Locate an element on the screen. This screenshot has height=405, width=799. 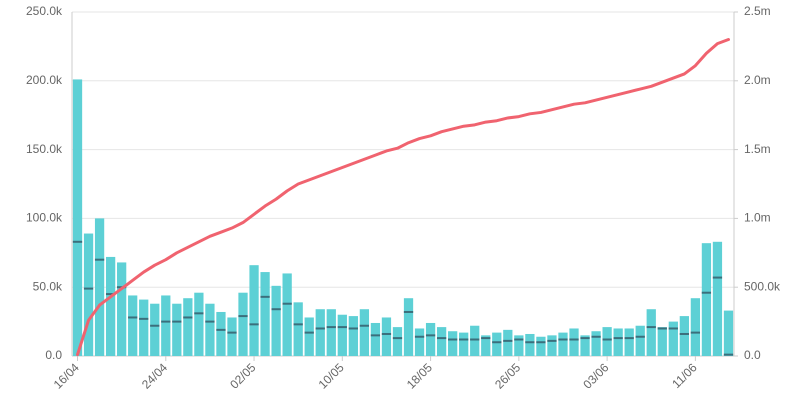
x-tick-label: 03/06 is located at coordinates (595, 375).